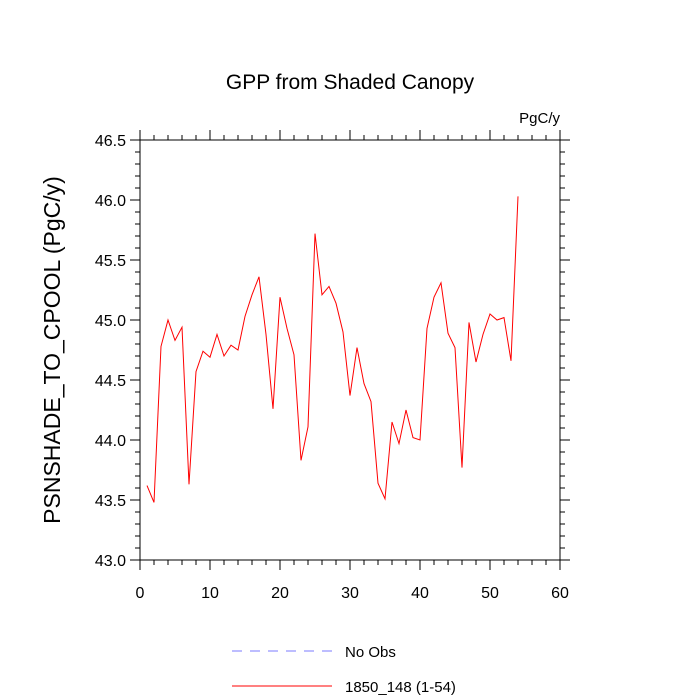  What do you see at coordinates (370, 652) in the screenshot?
I see `legend-label-0: No Obs` at bounding box center [370, 652].